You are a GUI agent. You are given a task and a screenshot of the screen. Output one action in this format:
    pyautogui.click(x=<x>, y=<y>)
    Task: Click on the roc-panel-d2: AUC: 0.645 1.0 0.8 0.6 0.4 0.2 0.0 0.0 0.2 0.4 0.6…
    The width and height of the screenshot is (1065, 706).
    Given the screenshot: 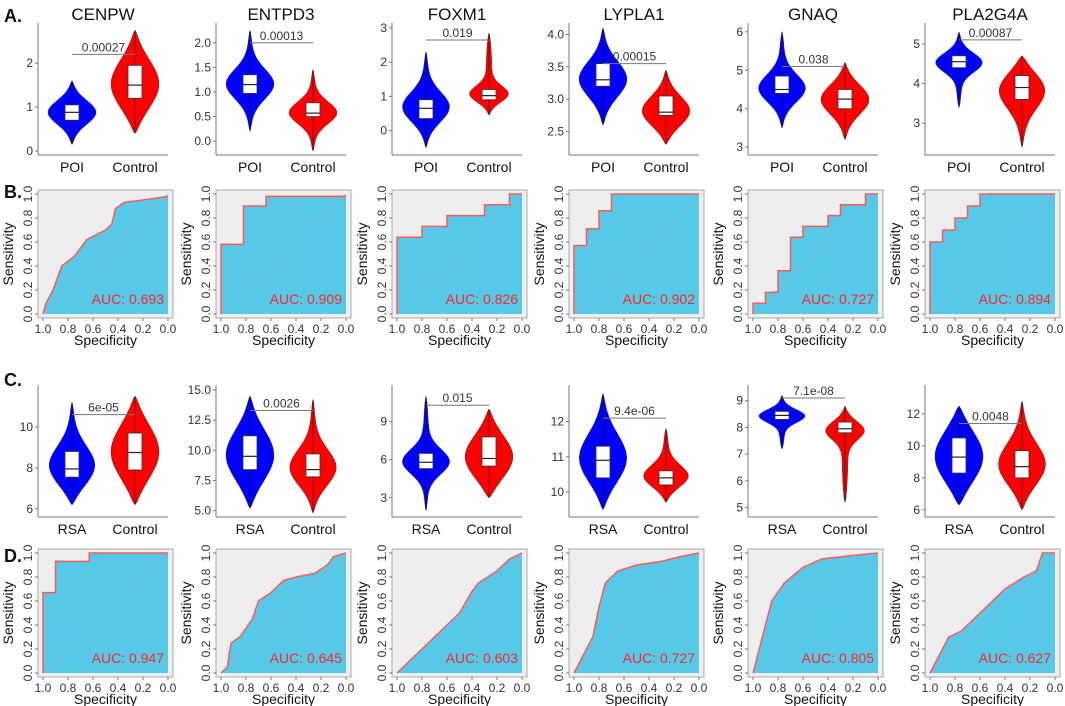 What is the action you would take?
    pyautogui.click(x=266, y=625)
    